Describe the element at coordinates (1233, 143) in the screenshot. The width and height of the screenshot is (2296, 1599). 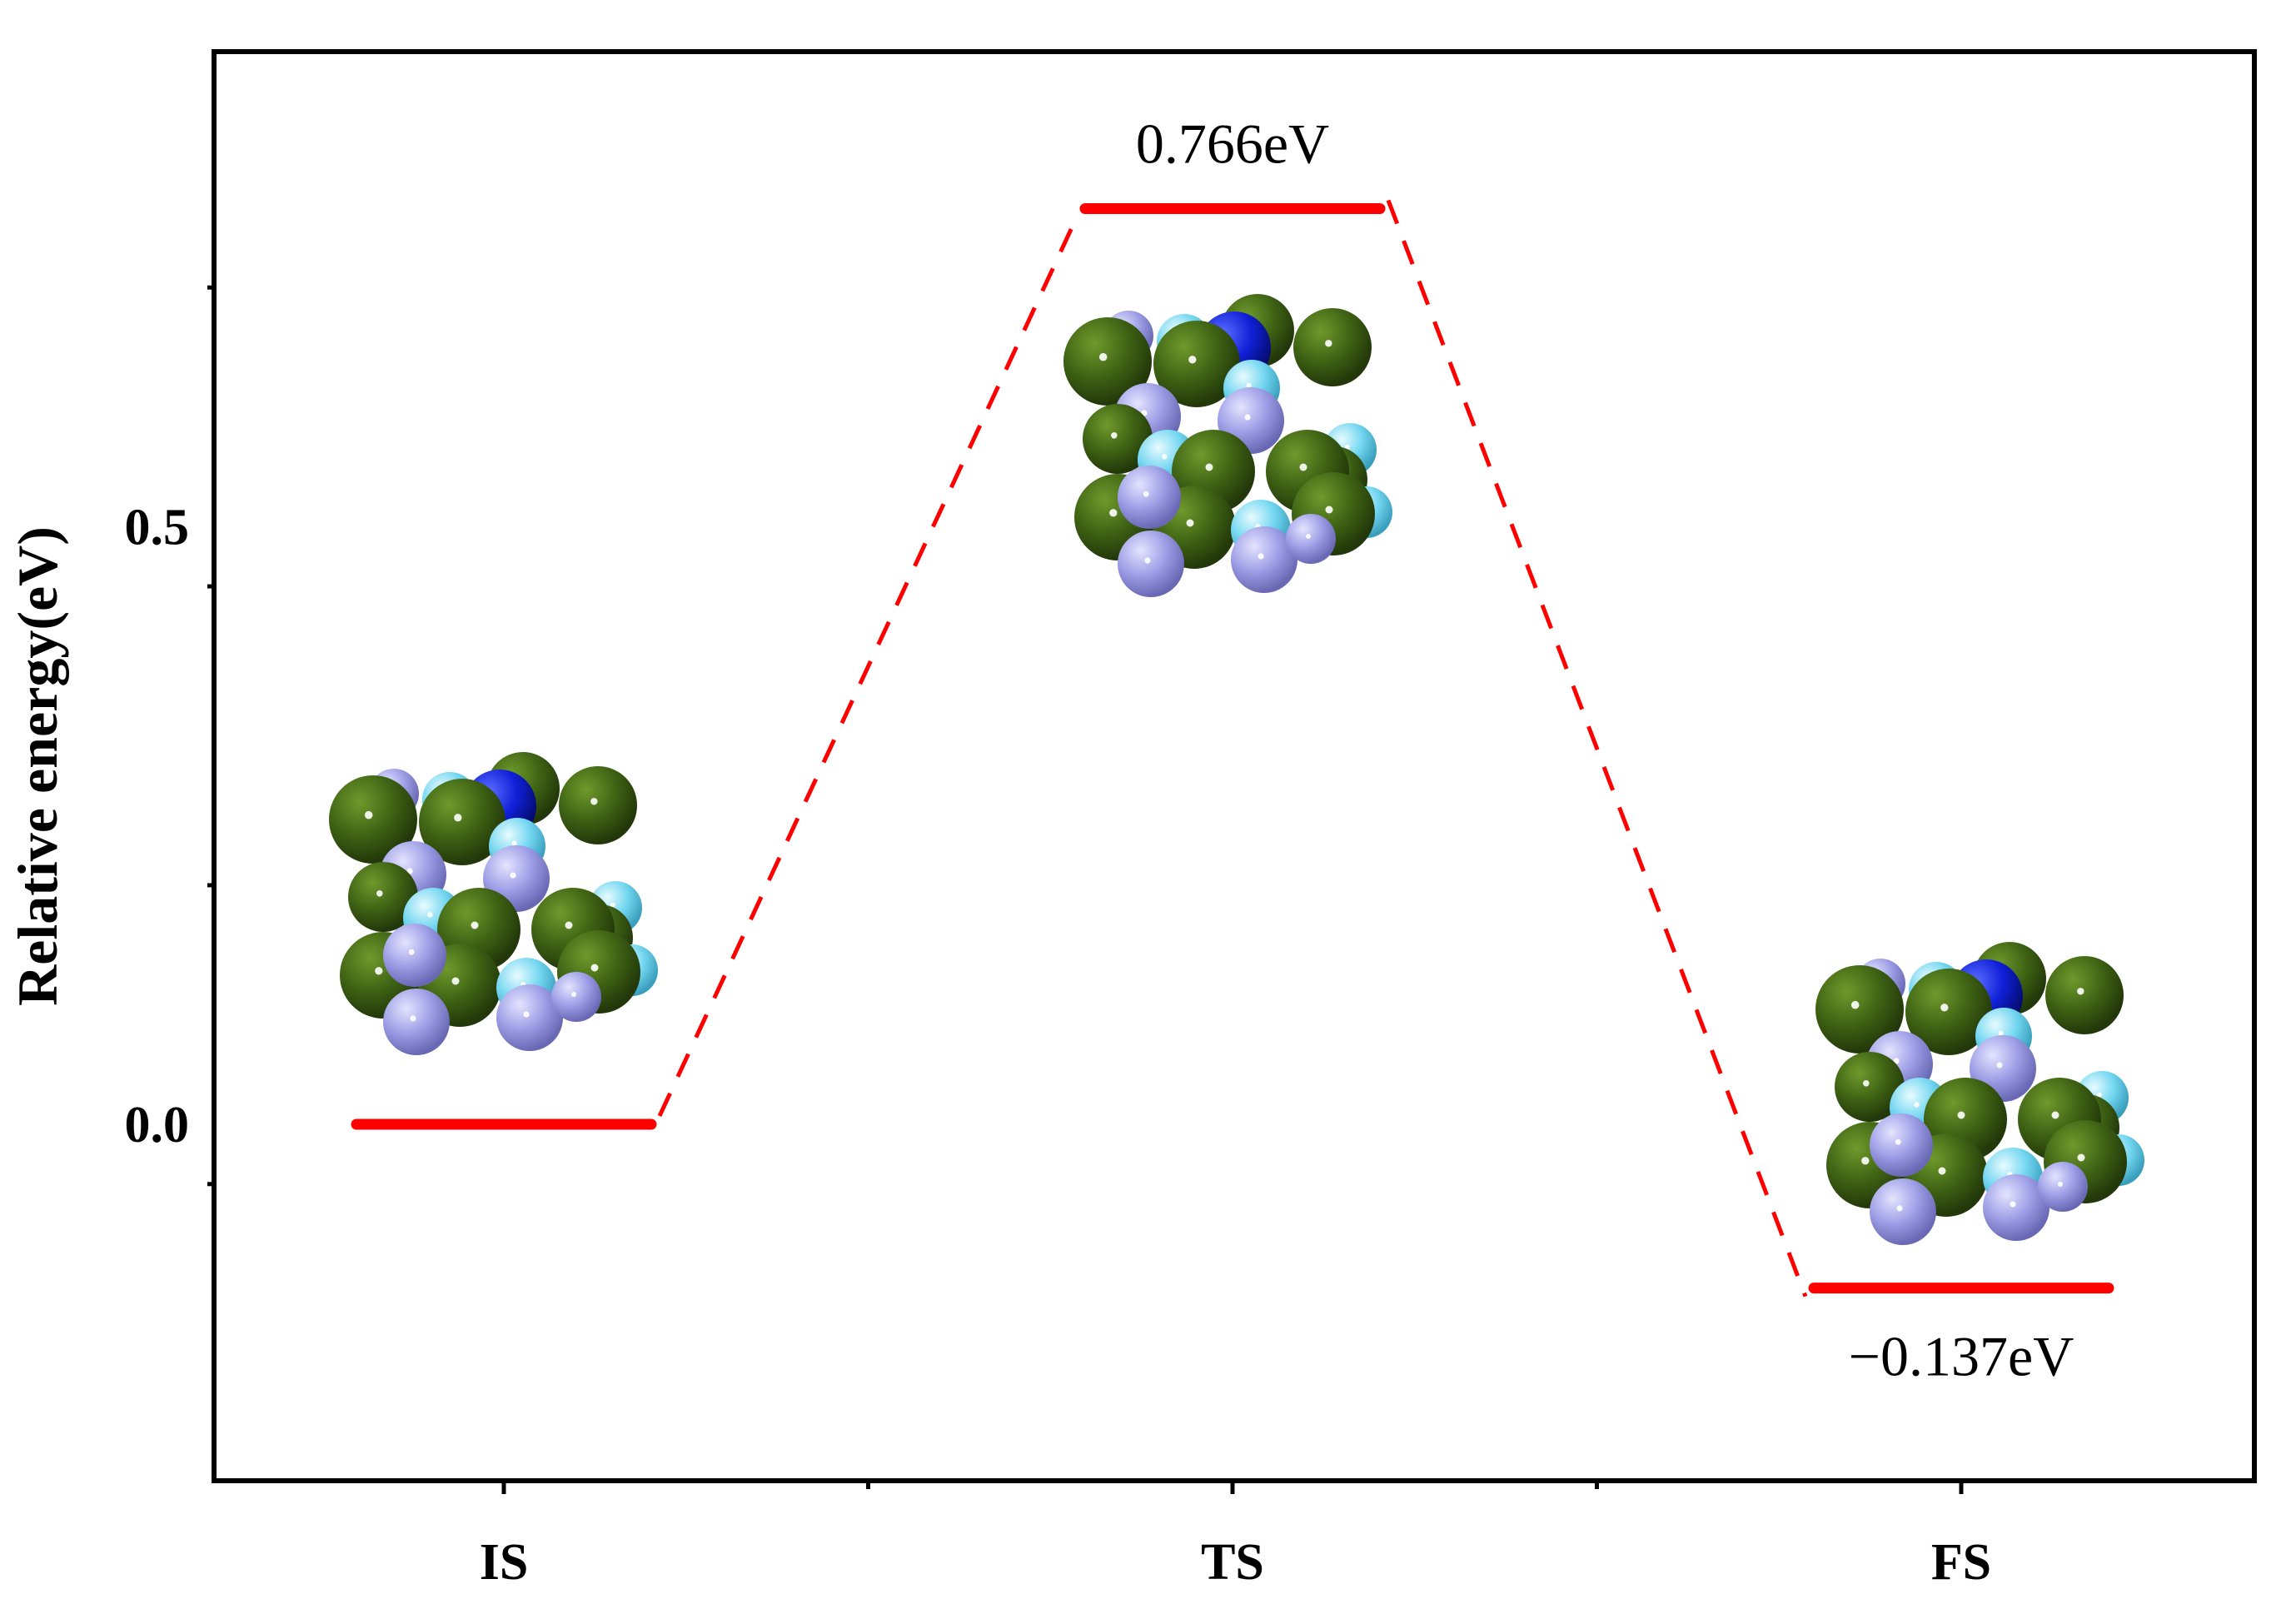
I see `energy-value-label-ts: 0.766eV` at that location.